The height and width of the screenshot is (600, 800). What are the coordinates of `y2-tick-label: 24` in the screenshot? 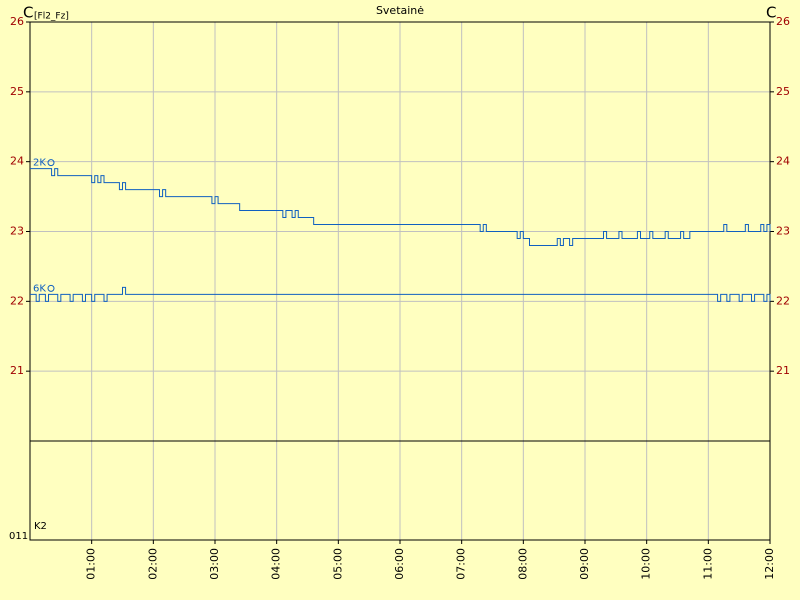 It's located at (783, 161).